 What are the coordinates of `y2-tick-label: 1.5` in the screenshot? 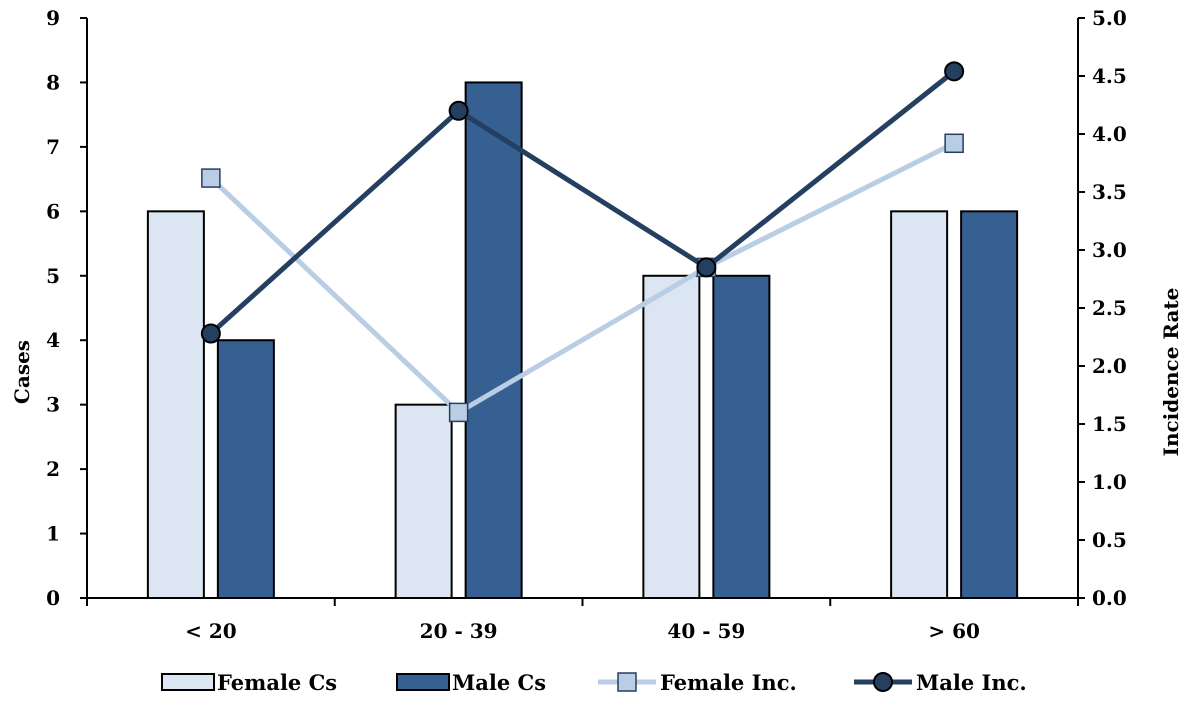 It's located at (1109, 424).